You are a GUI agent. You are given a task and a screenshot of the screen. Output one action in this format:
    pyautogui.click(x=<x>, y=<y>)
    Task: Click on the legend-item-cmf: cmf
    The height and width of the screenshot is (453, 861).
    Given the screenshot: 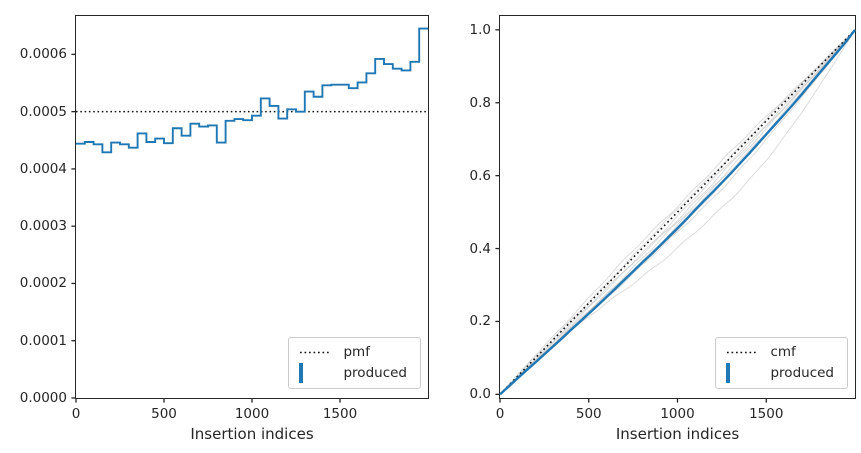 What is the action you would take?
    pyautogui.click(x=780, y=352)
    